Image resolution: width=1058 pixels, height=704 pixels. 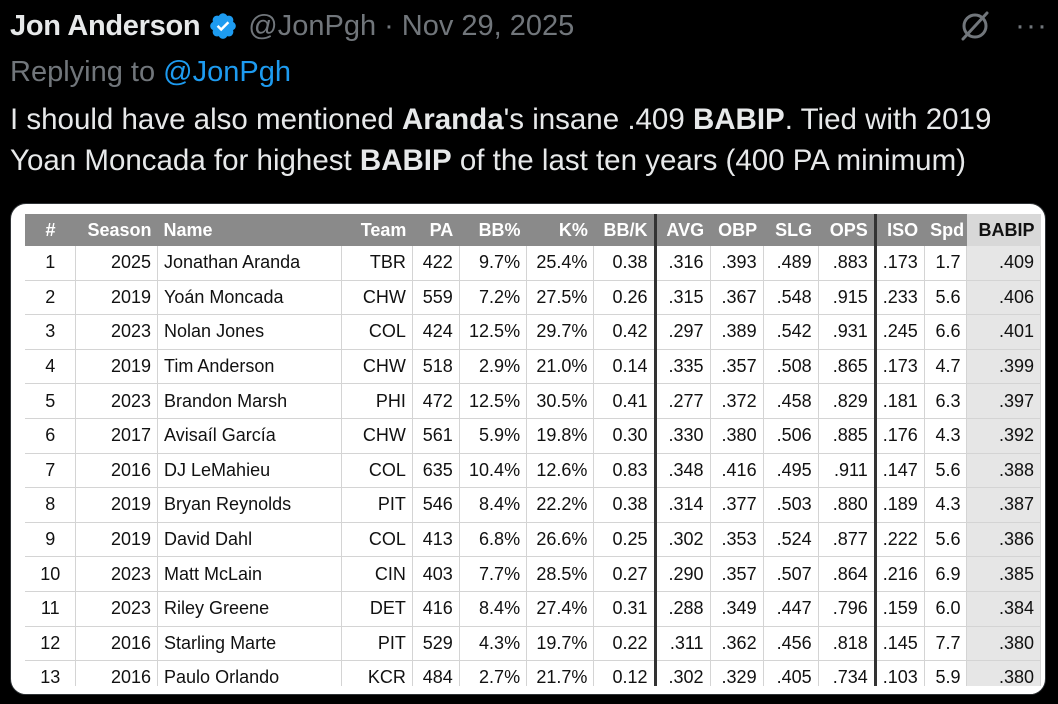 What do you see at coordinates (899, 401) in the screenshot?
I see `table-cell: .181` at bounding box center [899, 401].